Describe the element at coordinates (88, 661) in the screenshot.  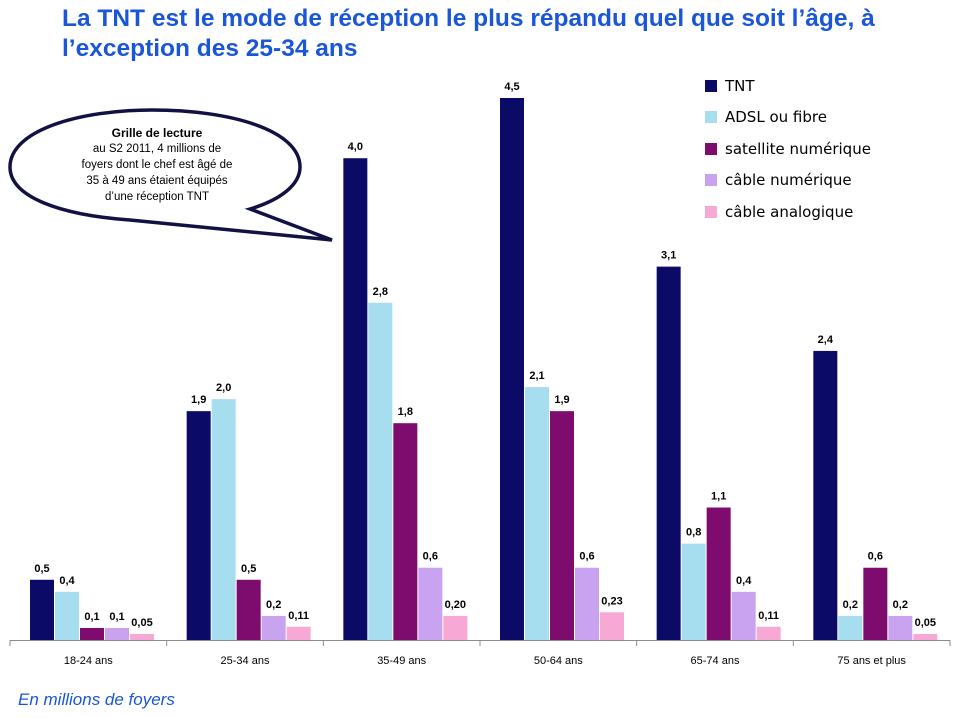
I see `x-tick-label: 18-24 ans` at that location.